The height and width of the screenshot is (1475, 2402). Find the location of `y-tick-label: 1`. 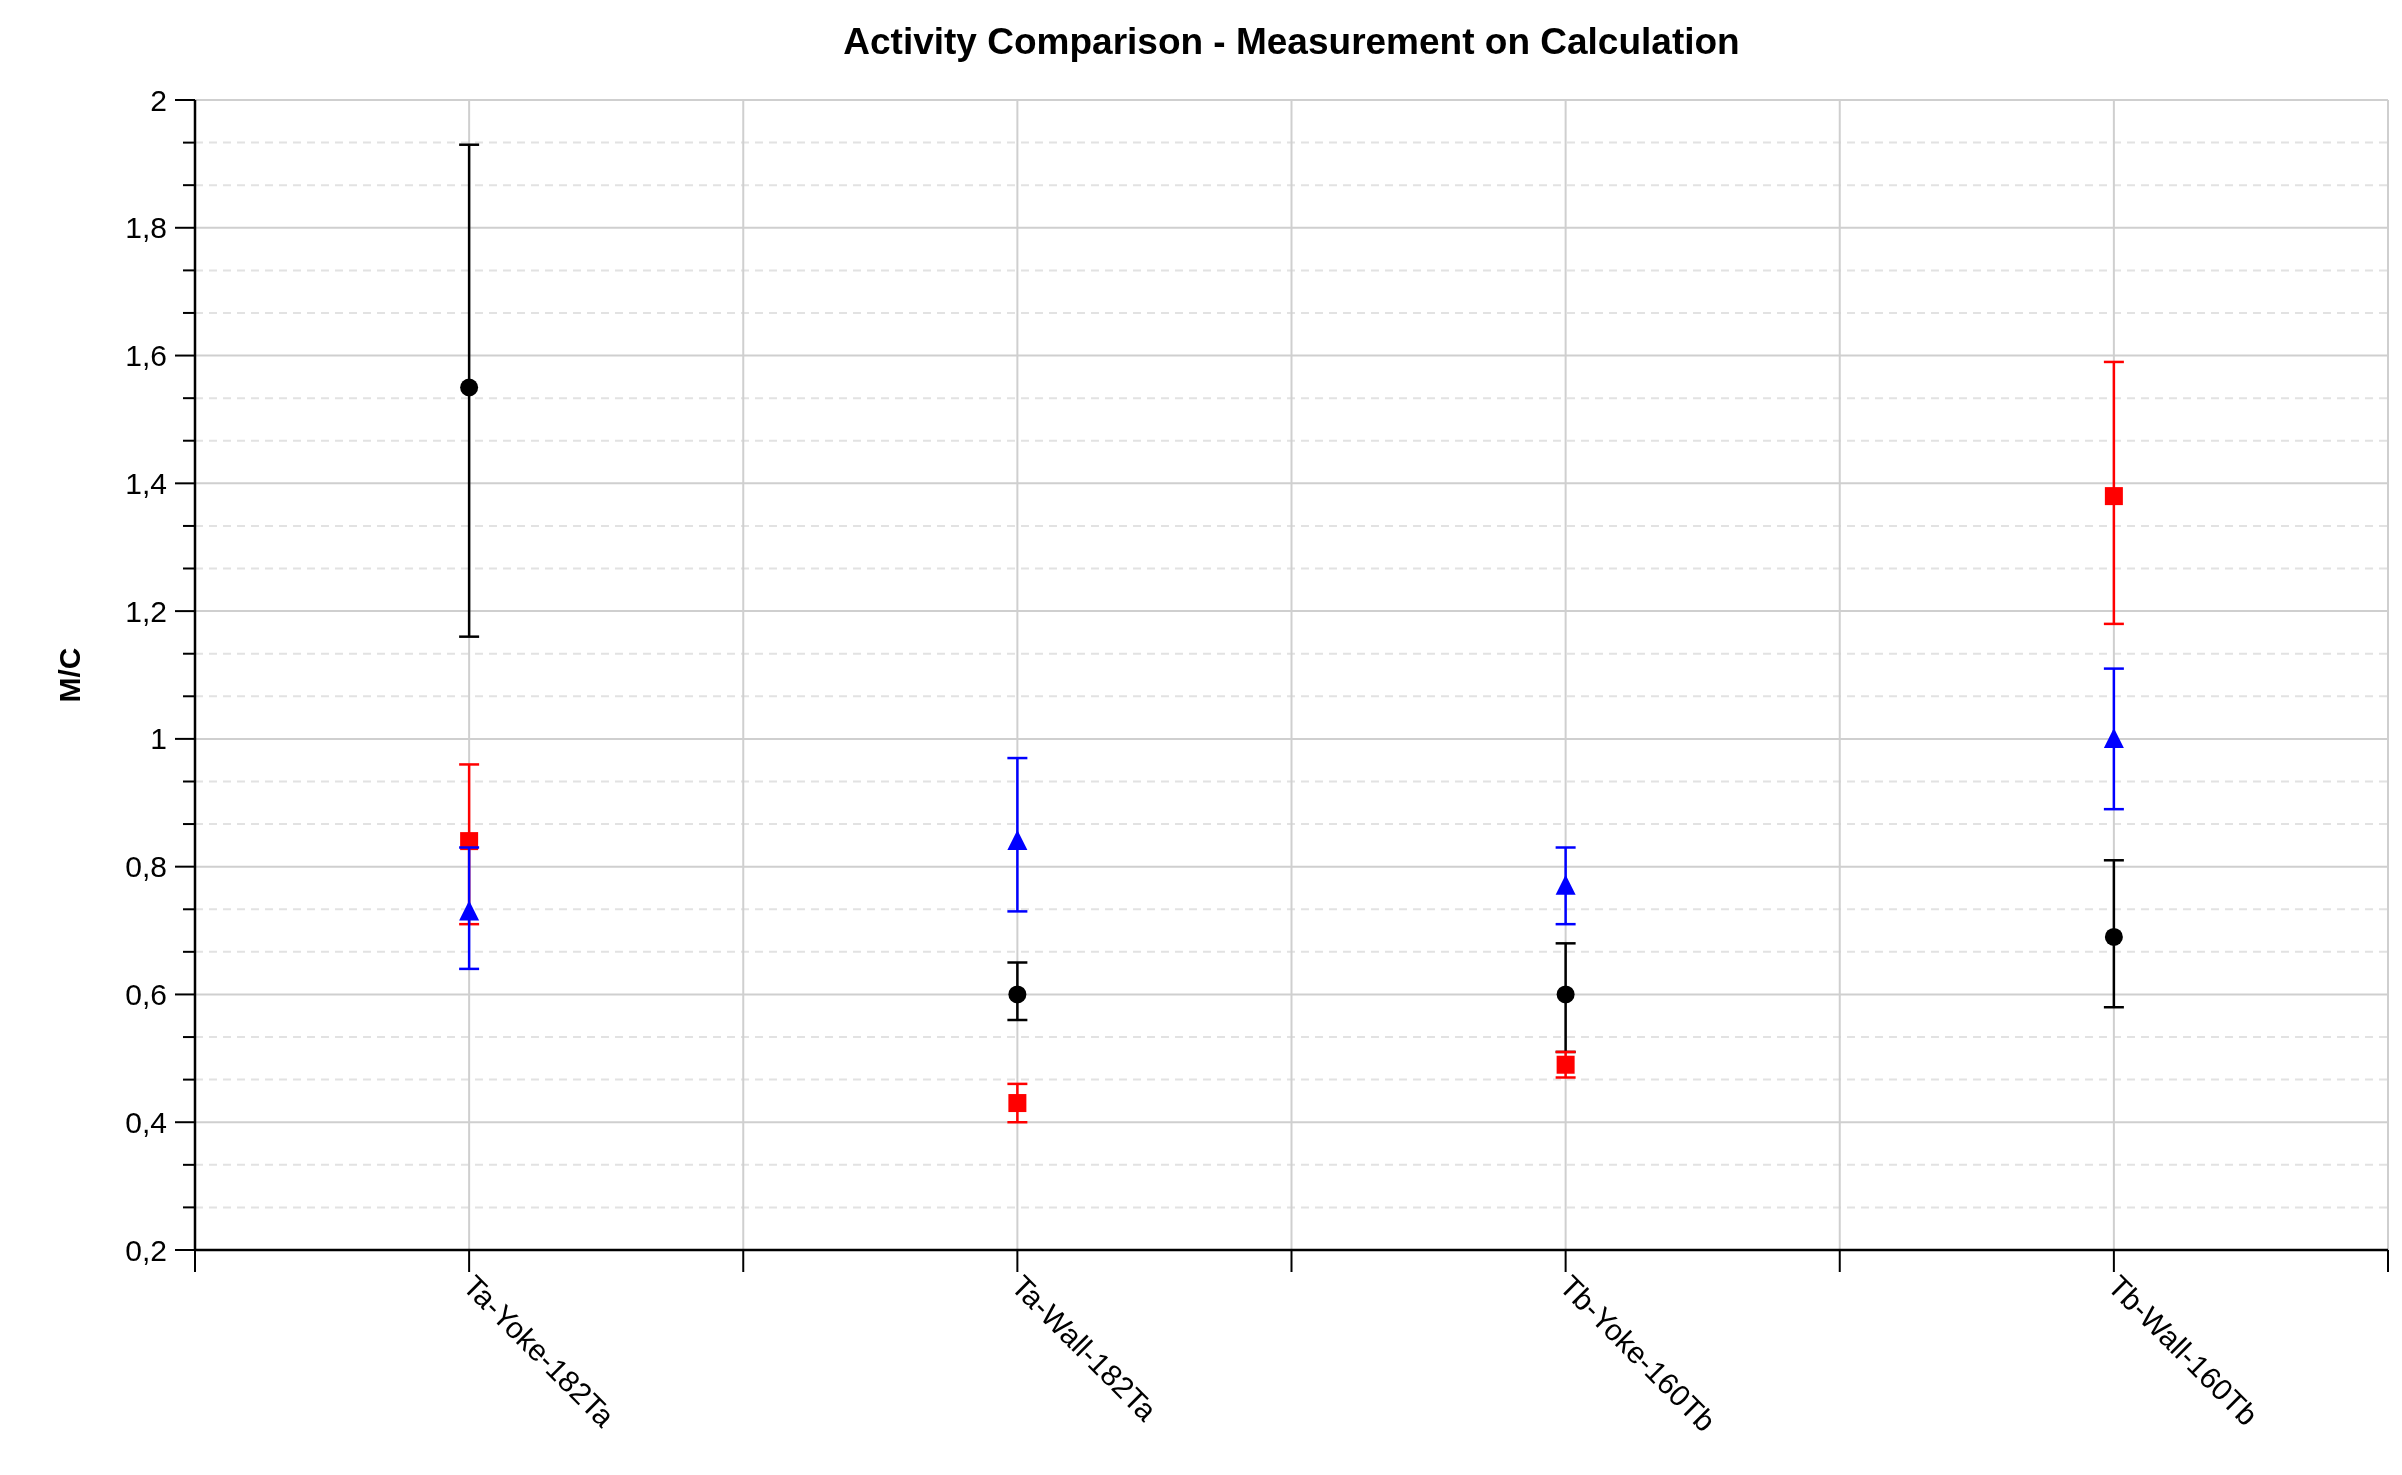

y-tick-label: 1 is located at coordinates (158, 739).